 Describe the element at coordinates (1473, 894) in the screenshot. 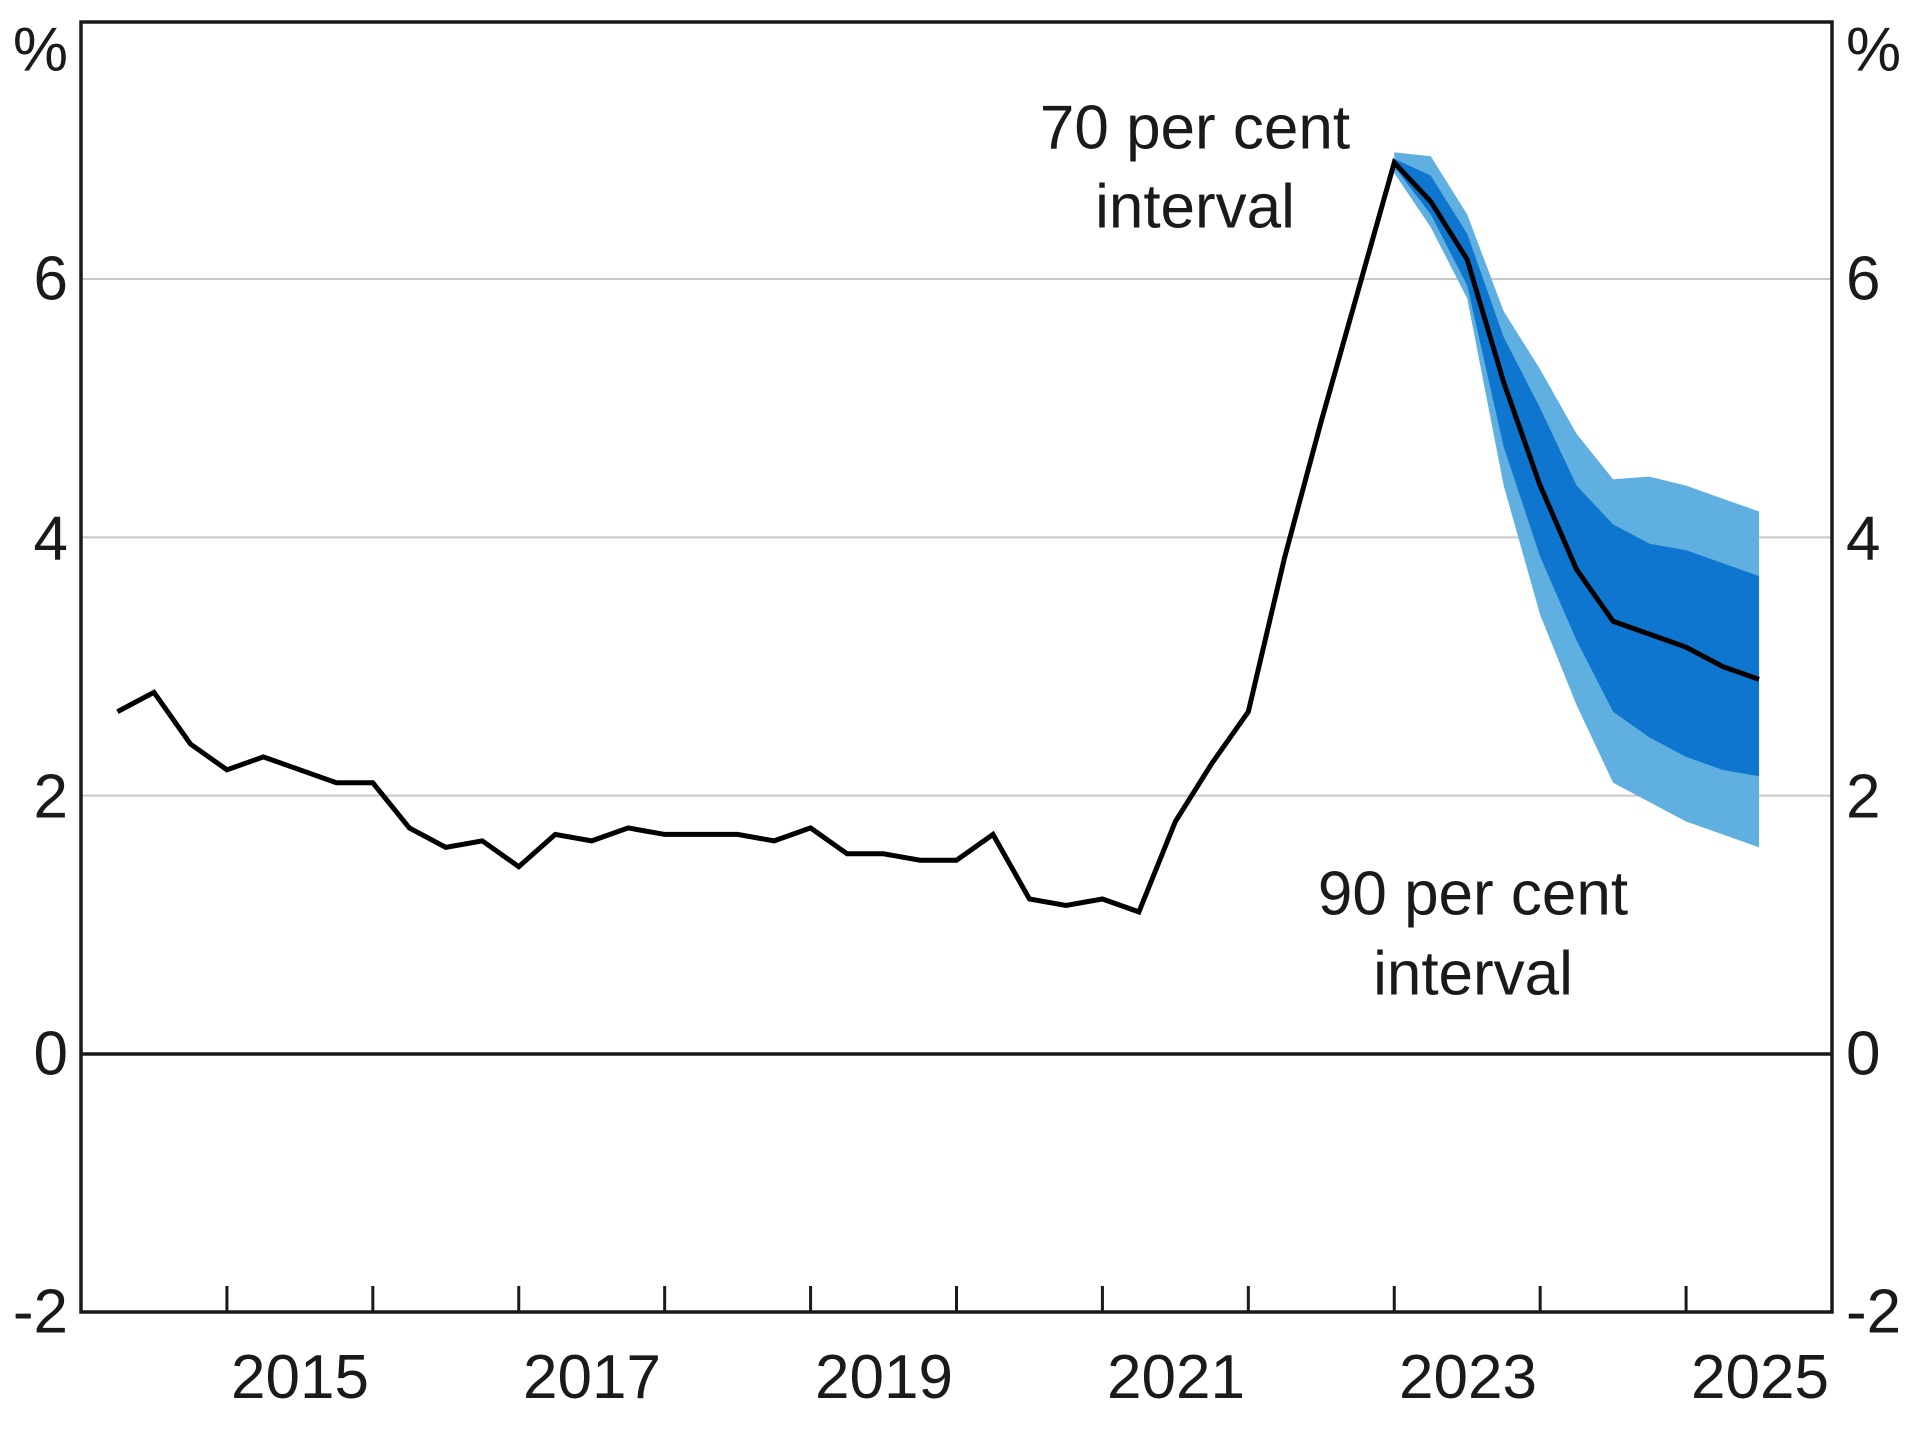

I see `annotation-90-line1: 90 per cent` at that location.